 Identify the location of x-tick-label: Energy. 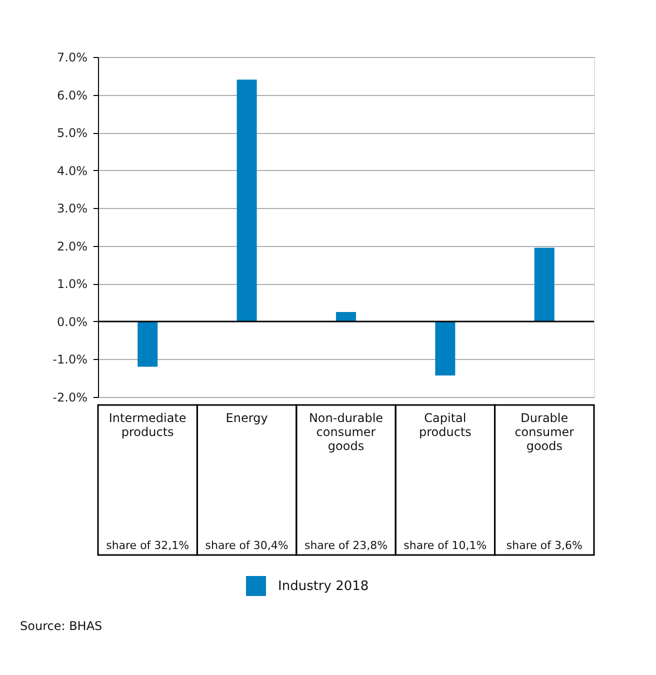
(247, 418).